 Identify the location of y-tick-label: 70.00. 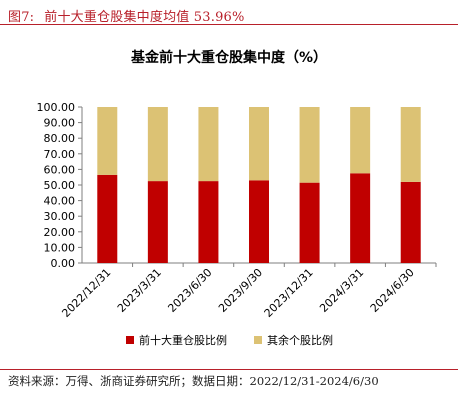
(60, 154).